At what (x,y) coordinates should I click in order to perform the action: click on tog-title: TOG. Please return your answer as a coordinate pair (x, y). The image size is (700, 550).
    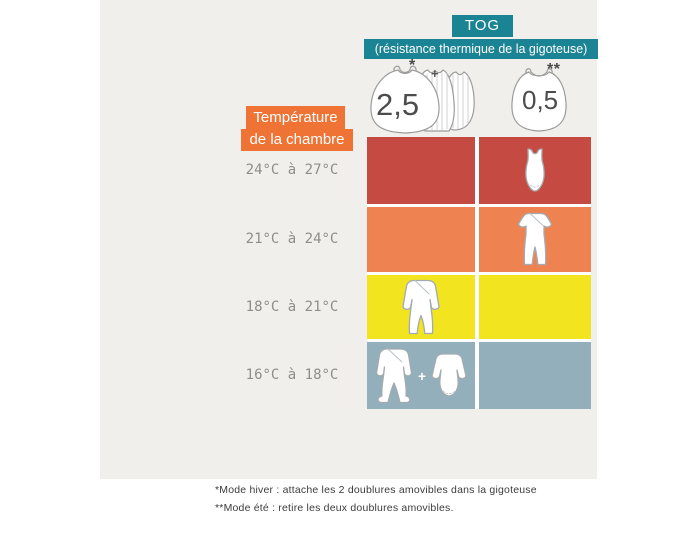
    Looking at the image, I should click on (482, 25).